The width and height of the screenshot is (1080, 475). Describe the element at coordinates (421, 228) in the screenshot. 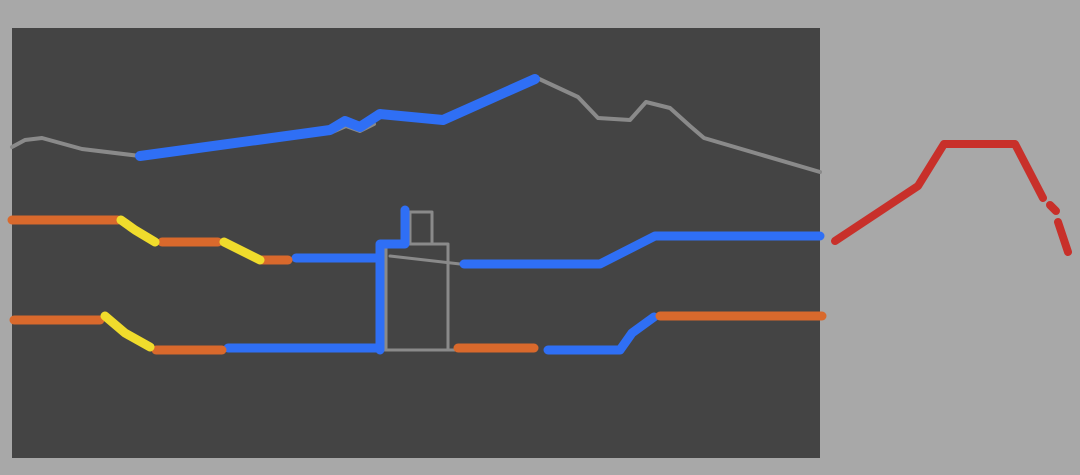

I see `grey-tower-cap` at that location.